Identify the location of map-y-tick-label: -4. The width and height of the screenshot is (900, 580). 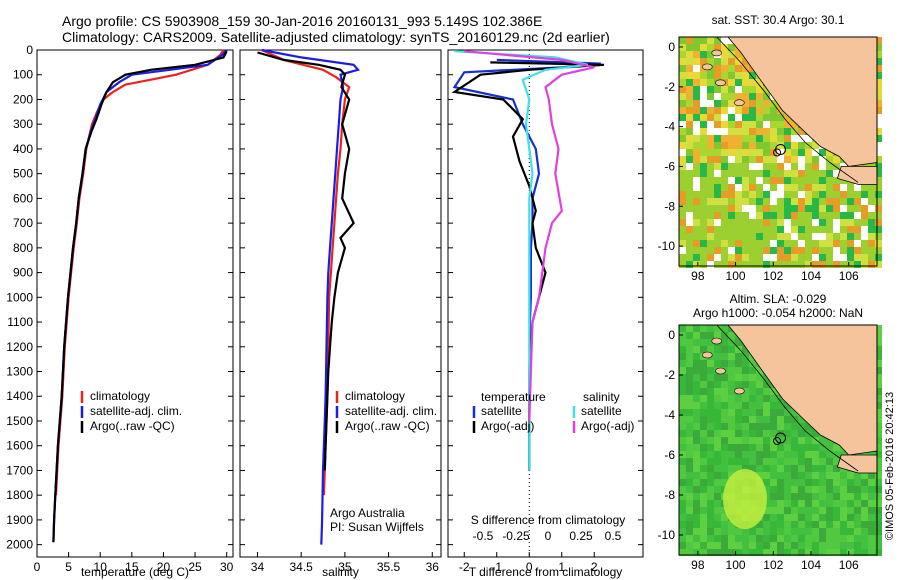
(669, 415).